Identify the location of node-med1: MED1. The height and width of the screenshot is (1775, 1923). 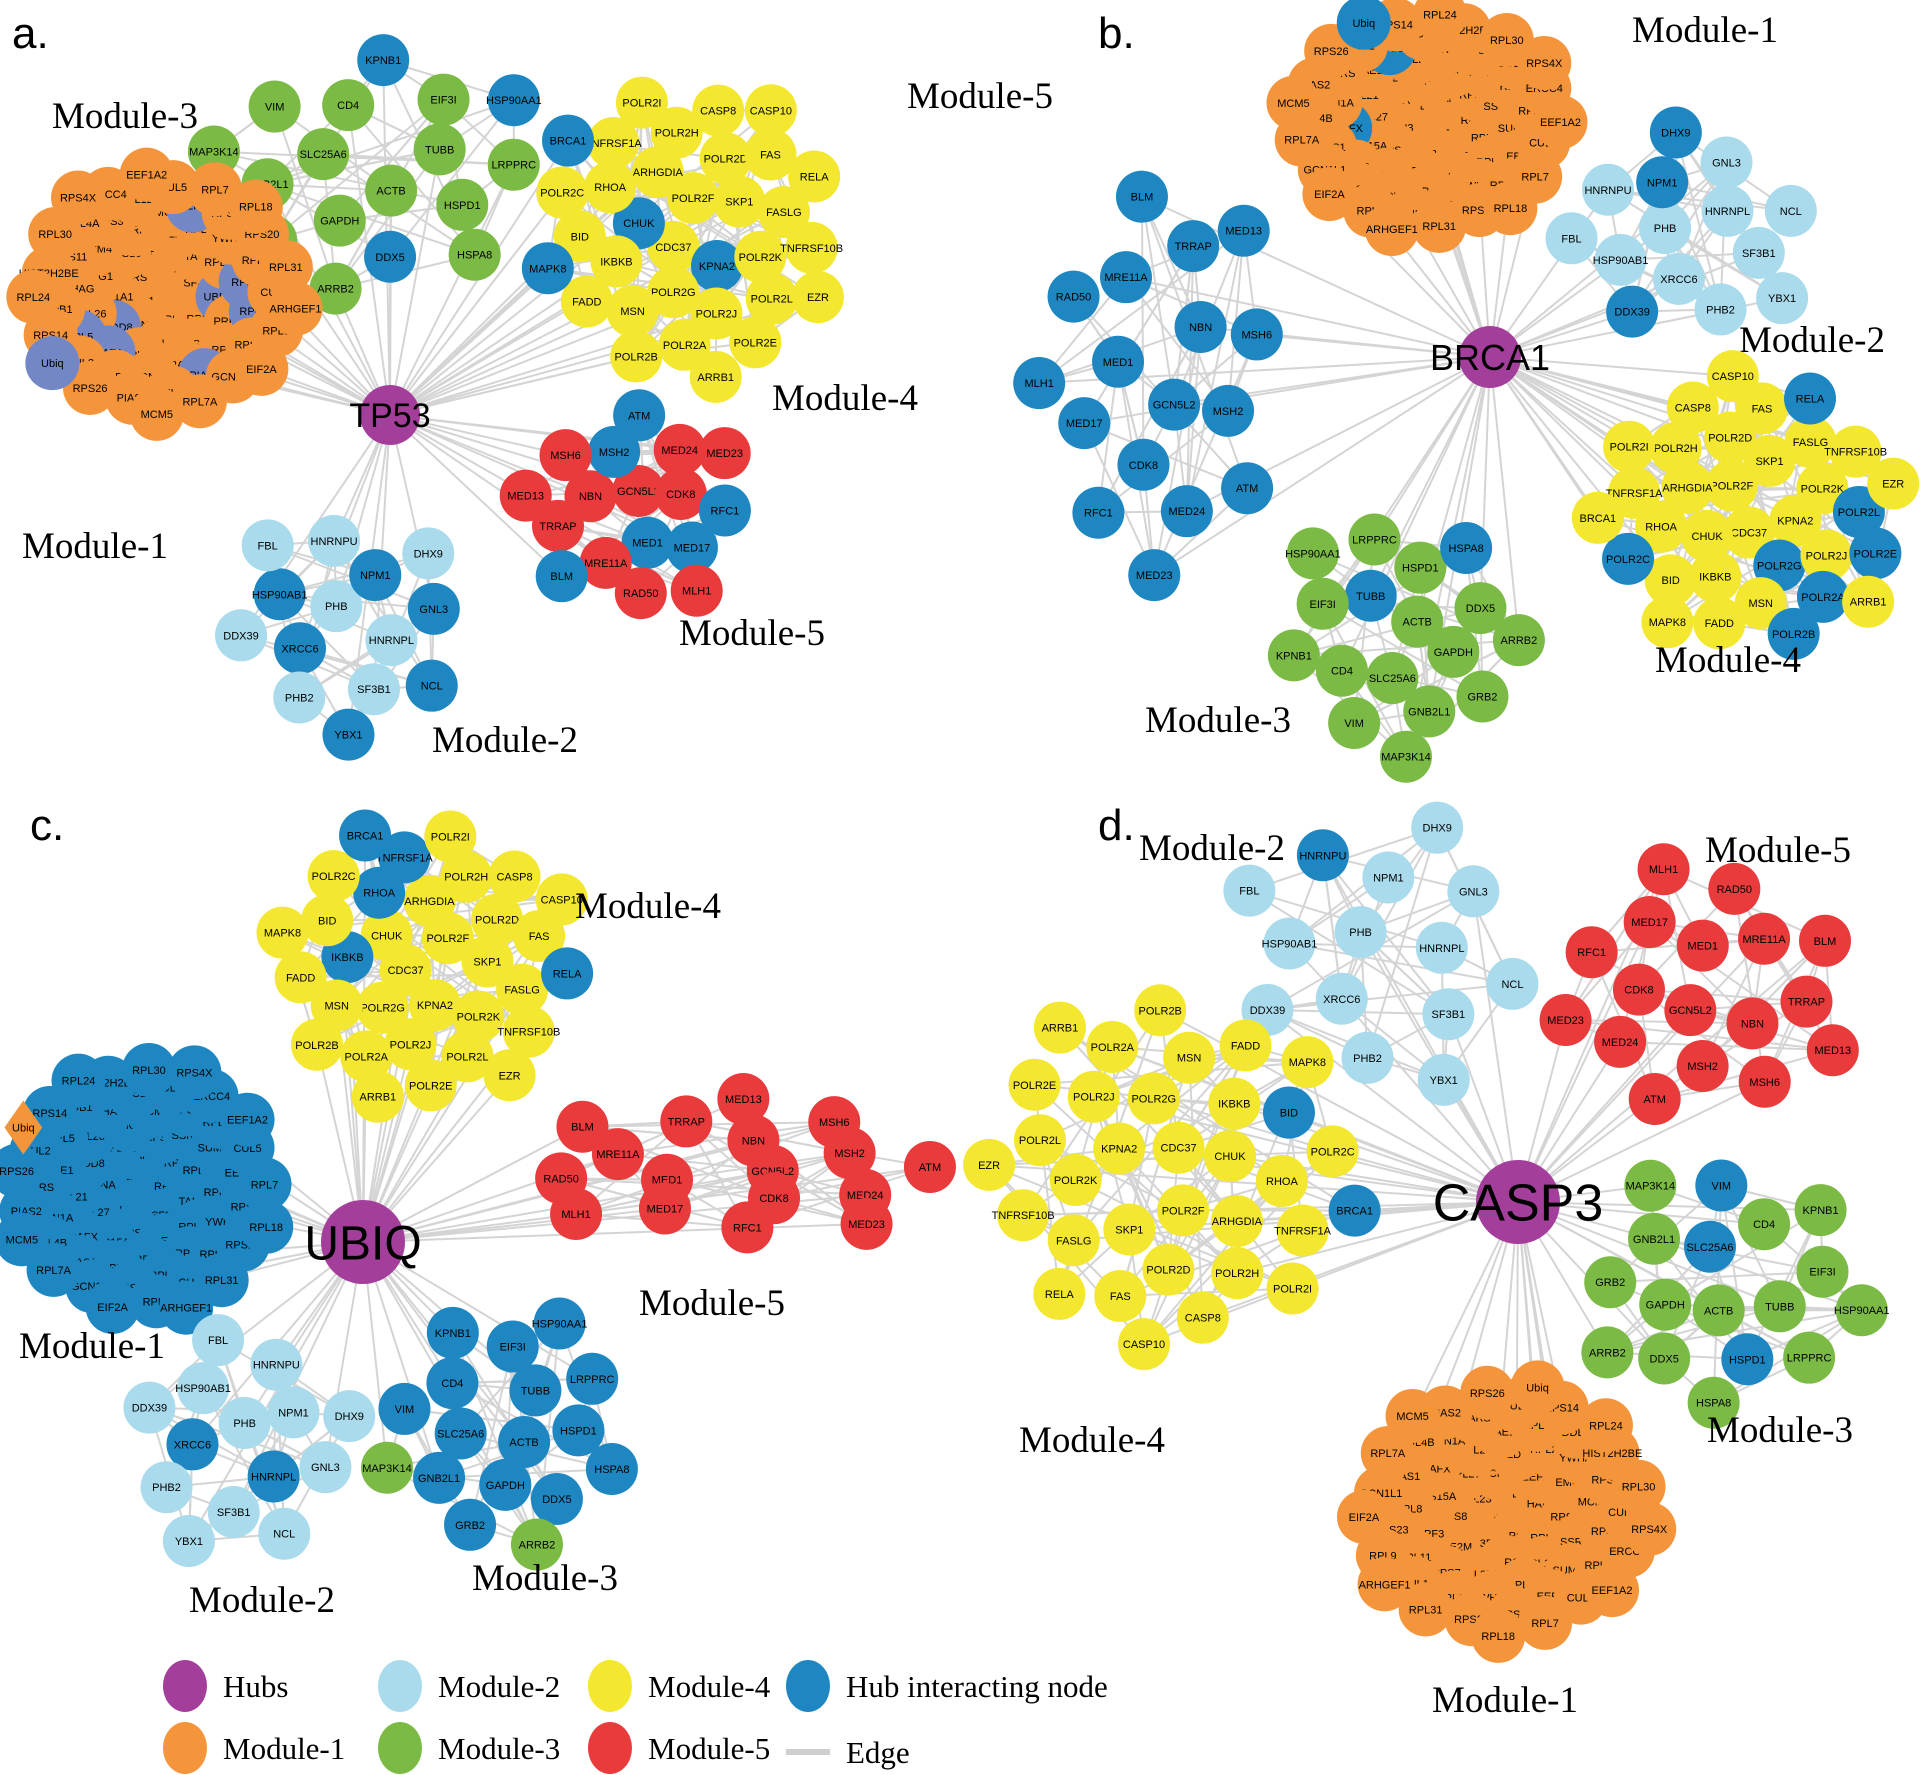
(1118, 361).